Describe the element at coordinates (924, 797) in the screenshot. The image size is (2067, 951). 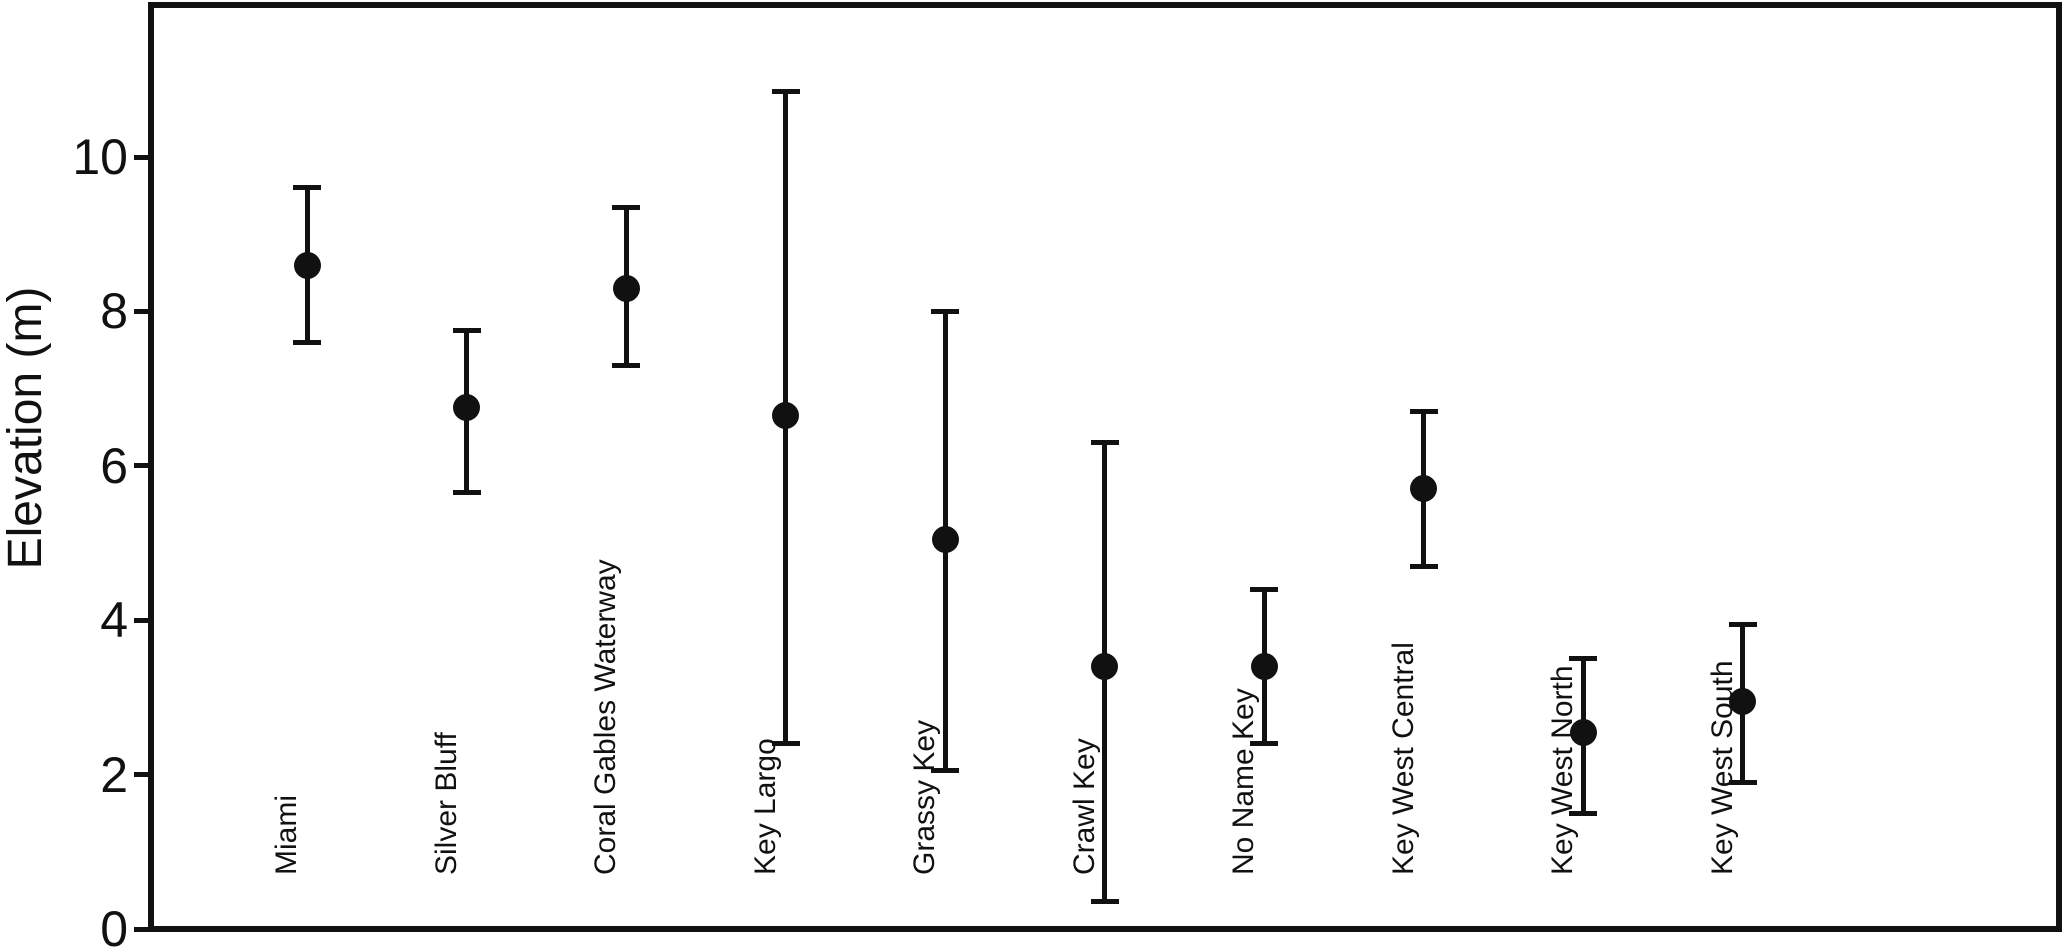
I see `x-category-label: Grassy Key` at that location.